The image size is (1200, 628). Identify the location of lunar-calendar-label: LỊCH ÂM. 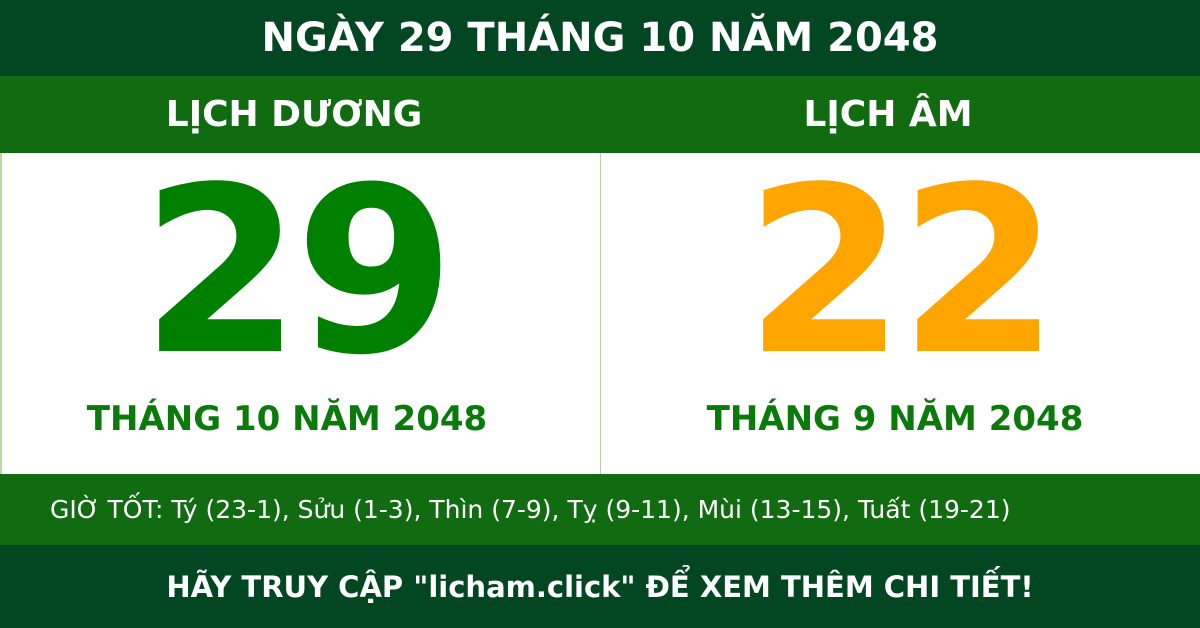
(888, 114).